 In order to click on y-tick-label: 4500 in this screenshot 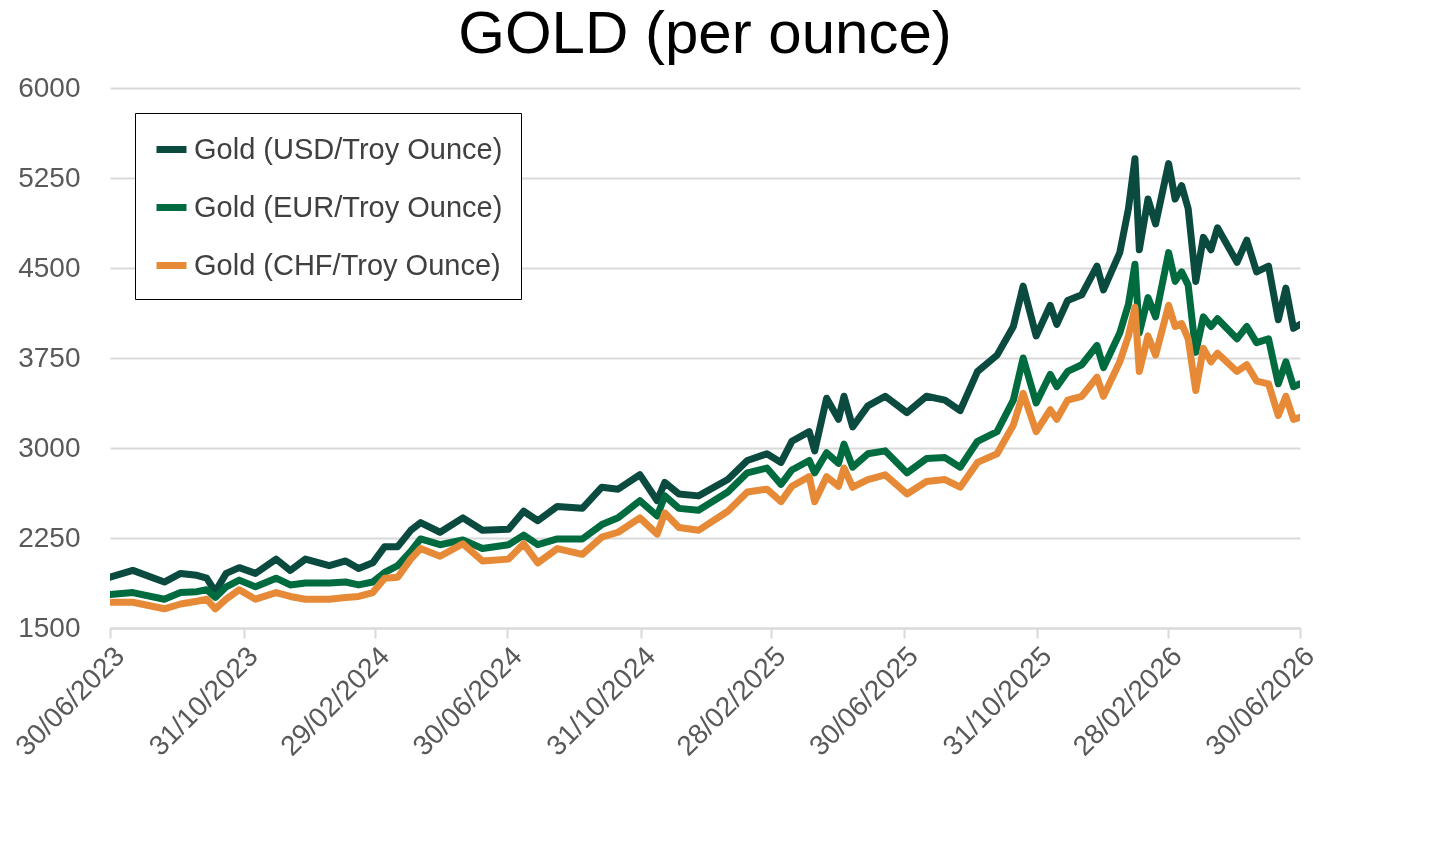, I will do `click(49, 267)`.